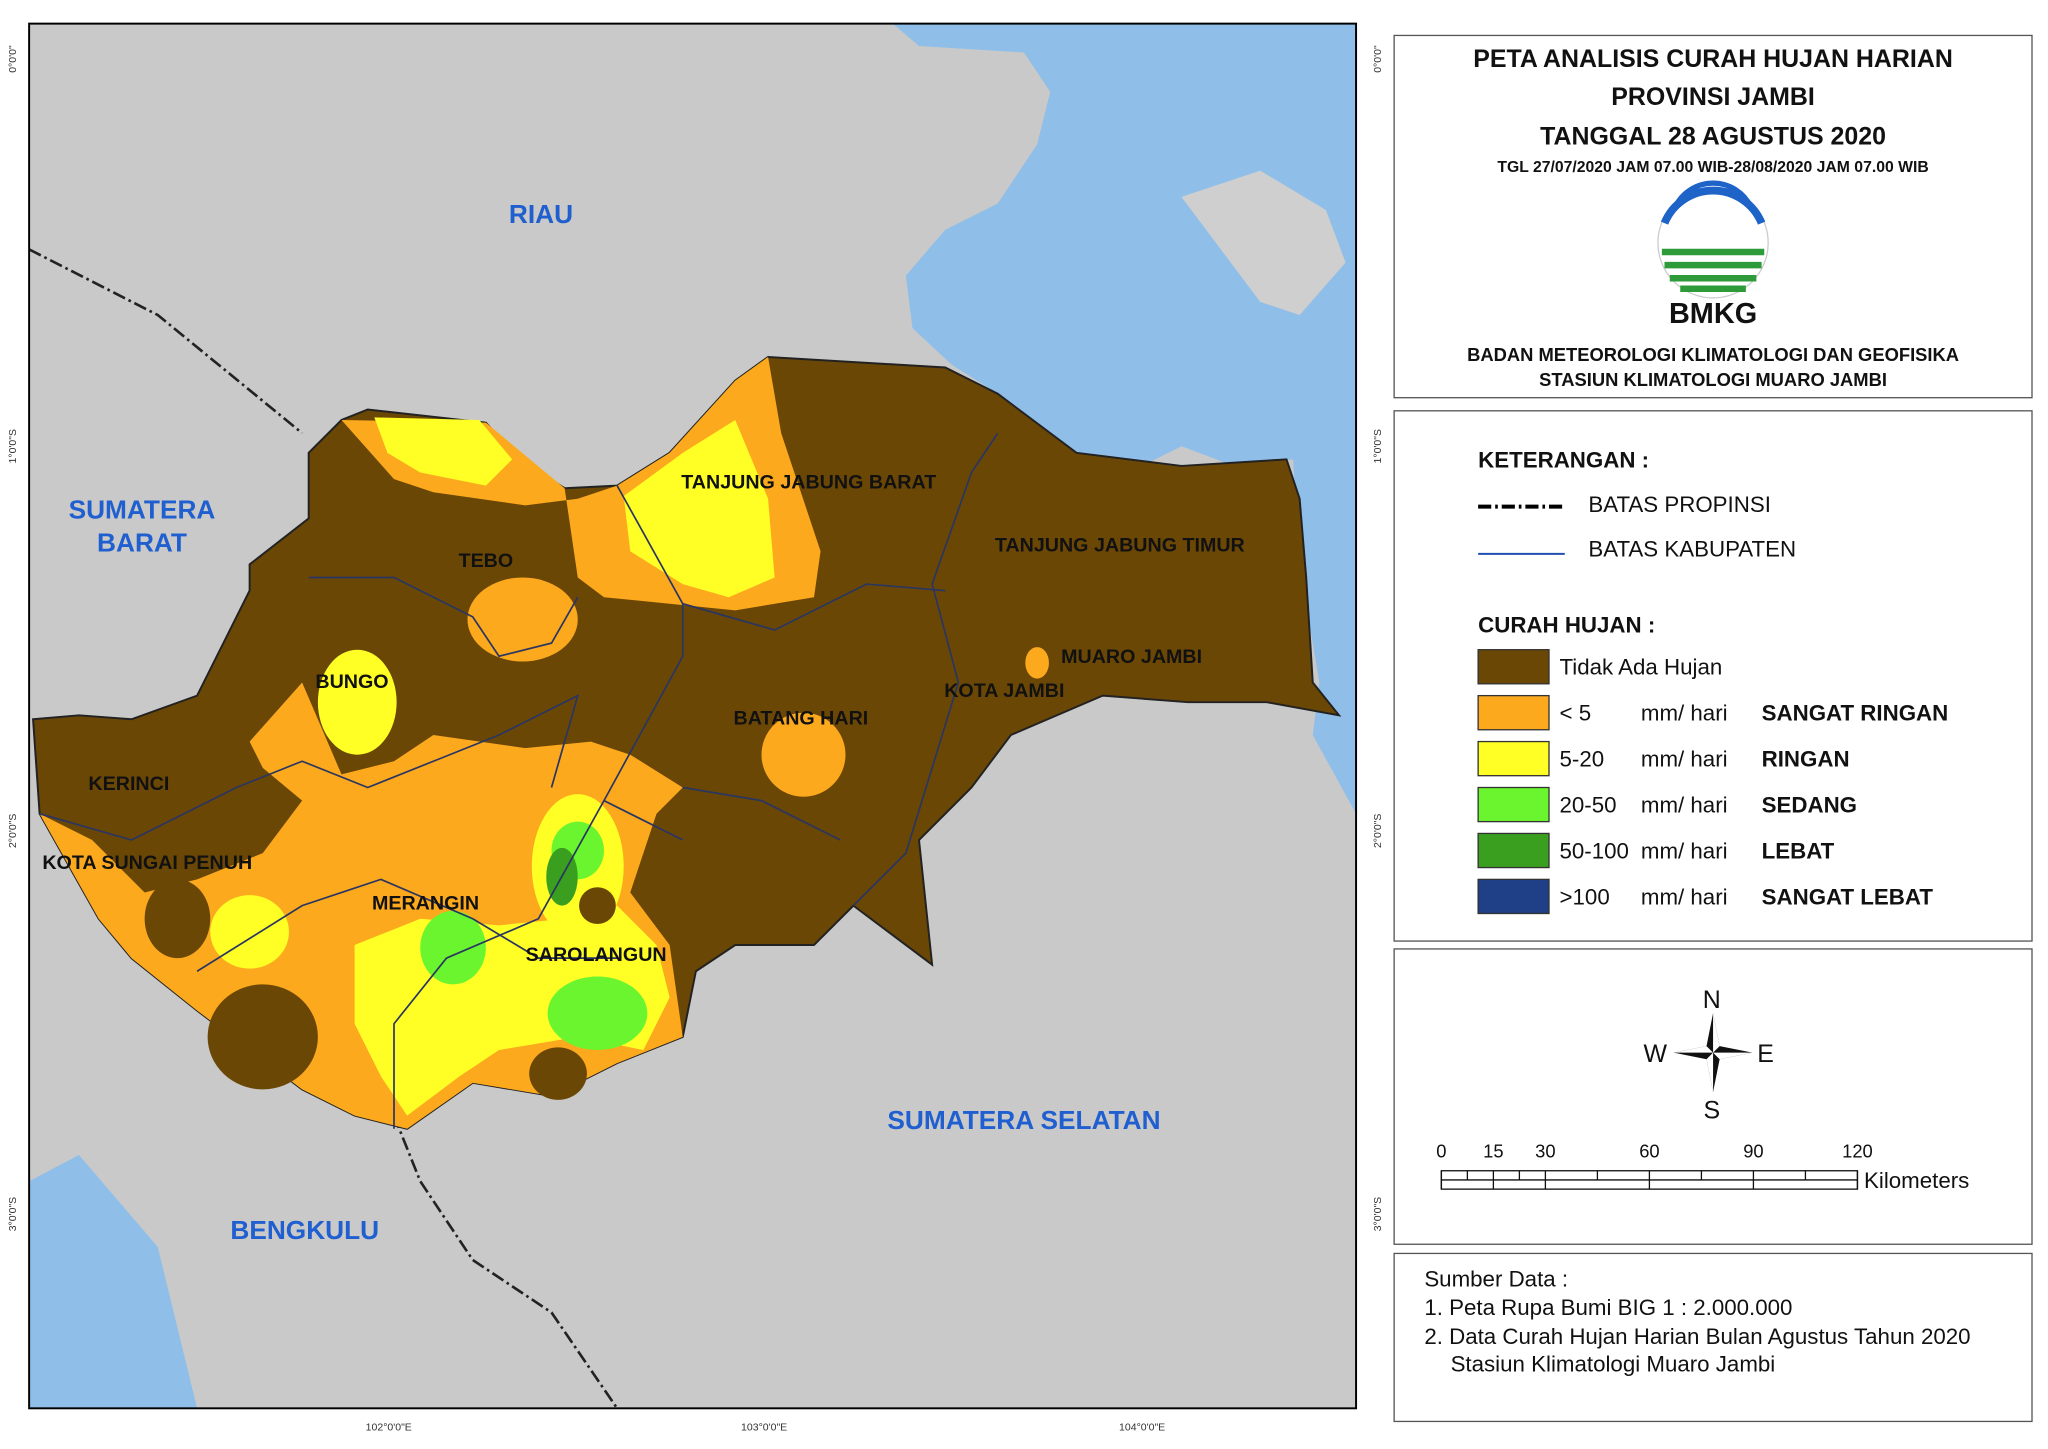  I want to click on agency: STASIUN KLIMATOLOGI MUARO JAMBI, so click(1713, 379).